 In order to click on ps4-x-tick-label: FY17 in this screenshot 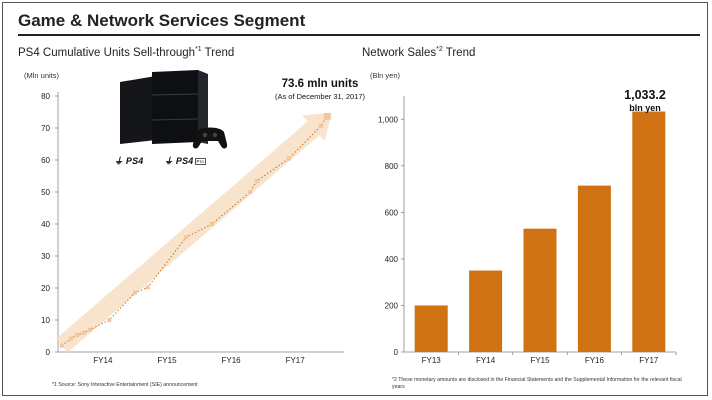, I will do `click(296, 360)`.